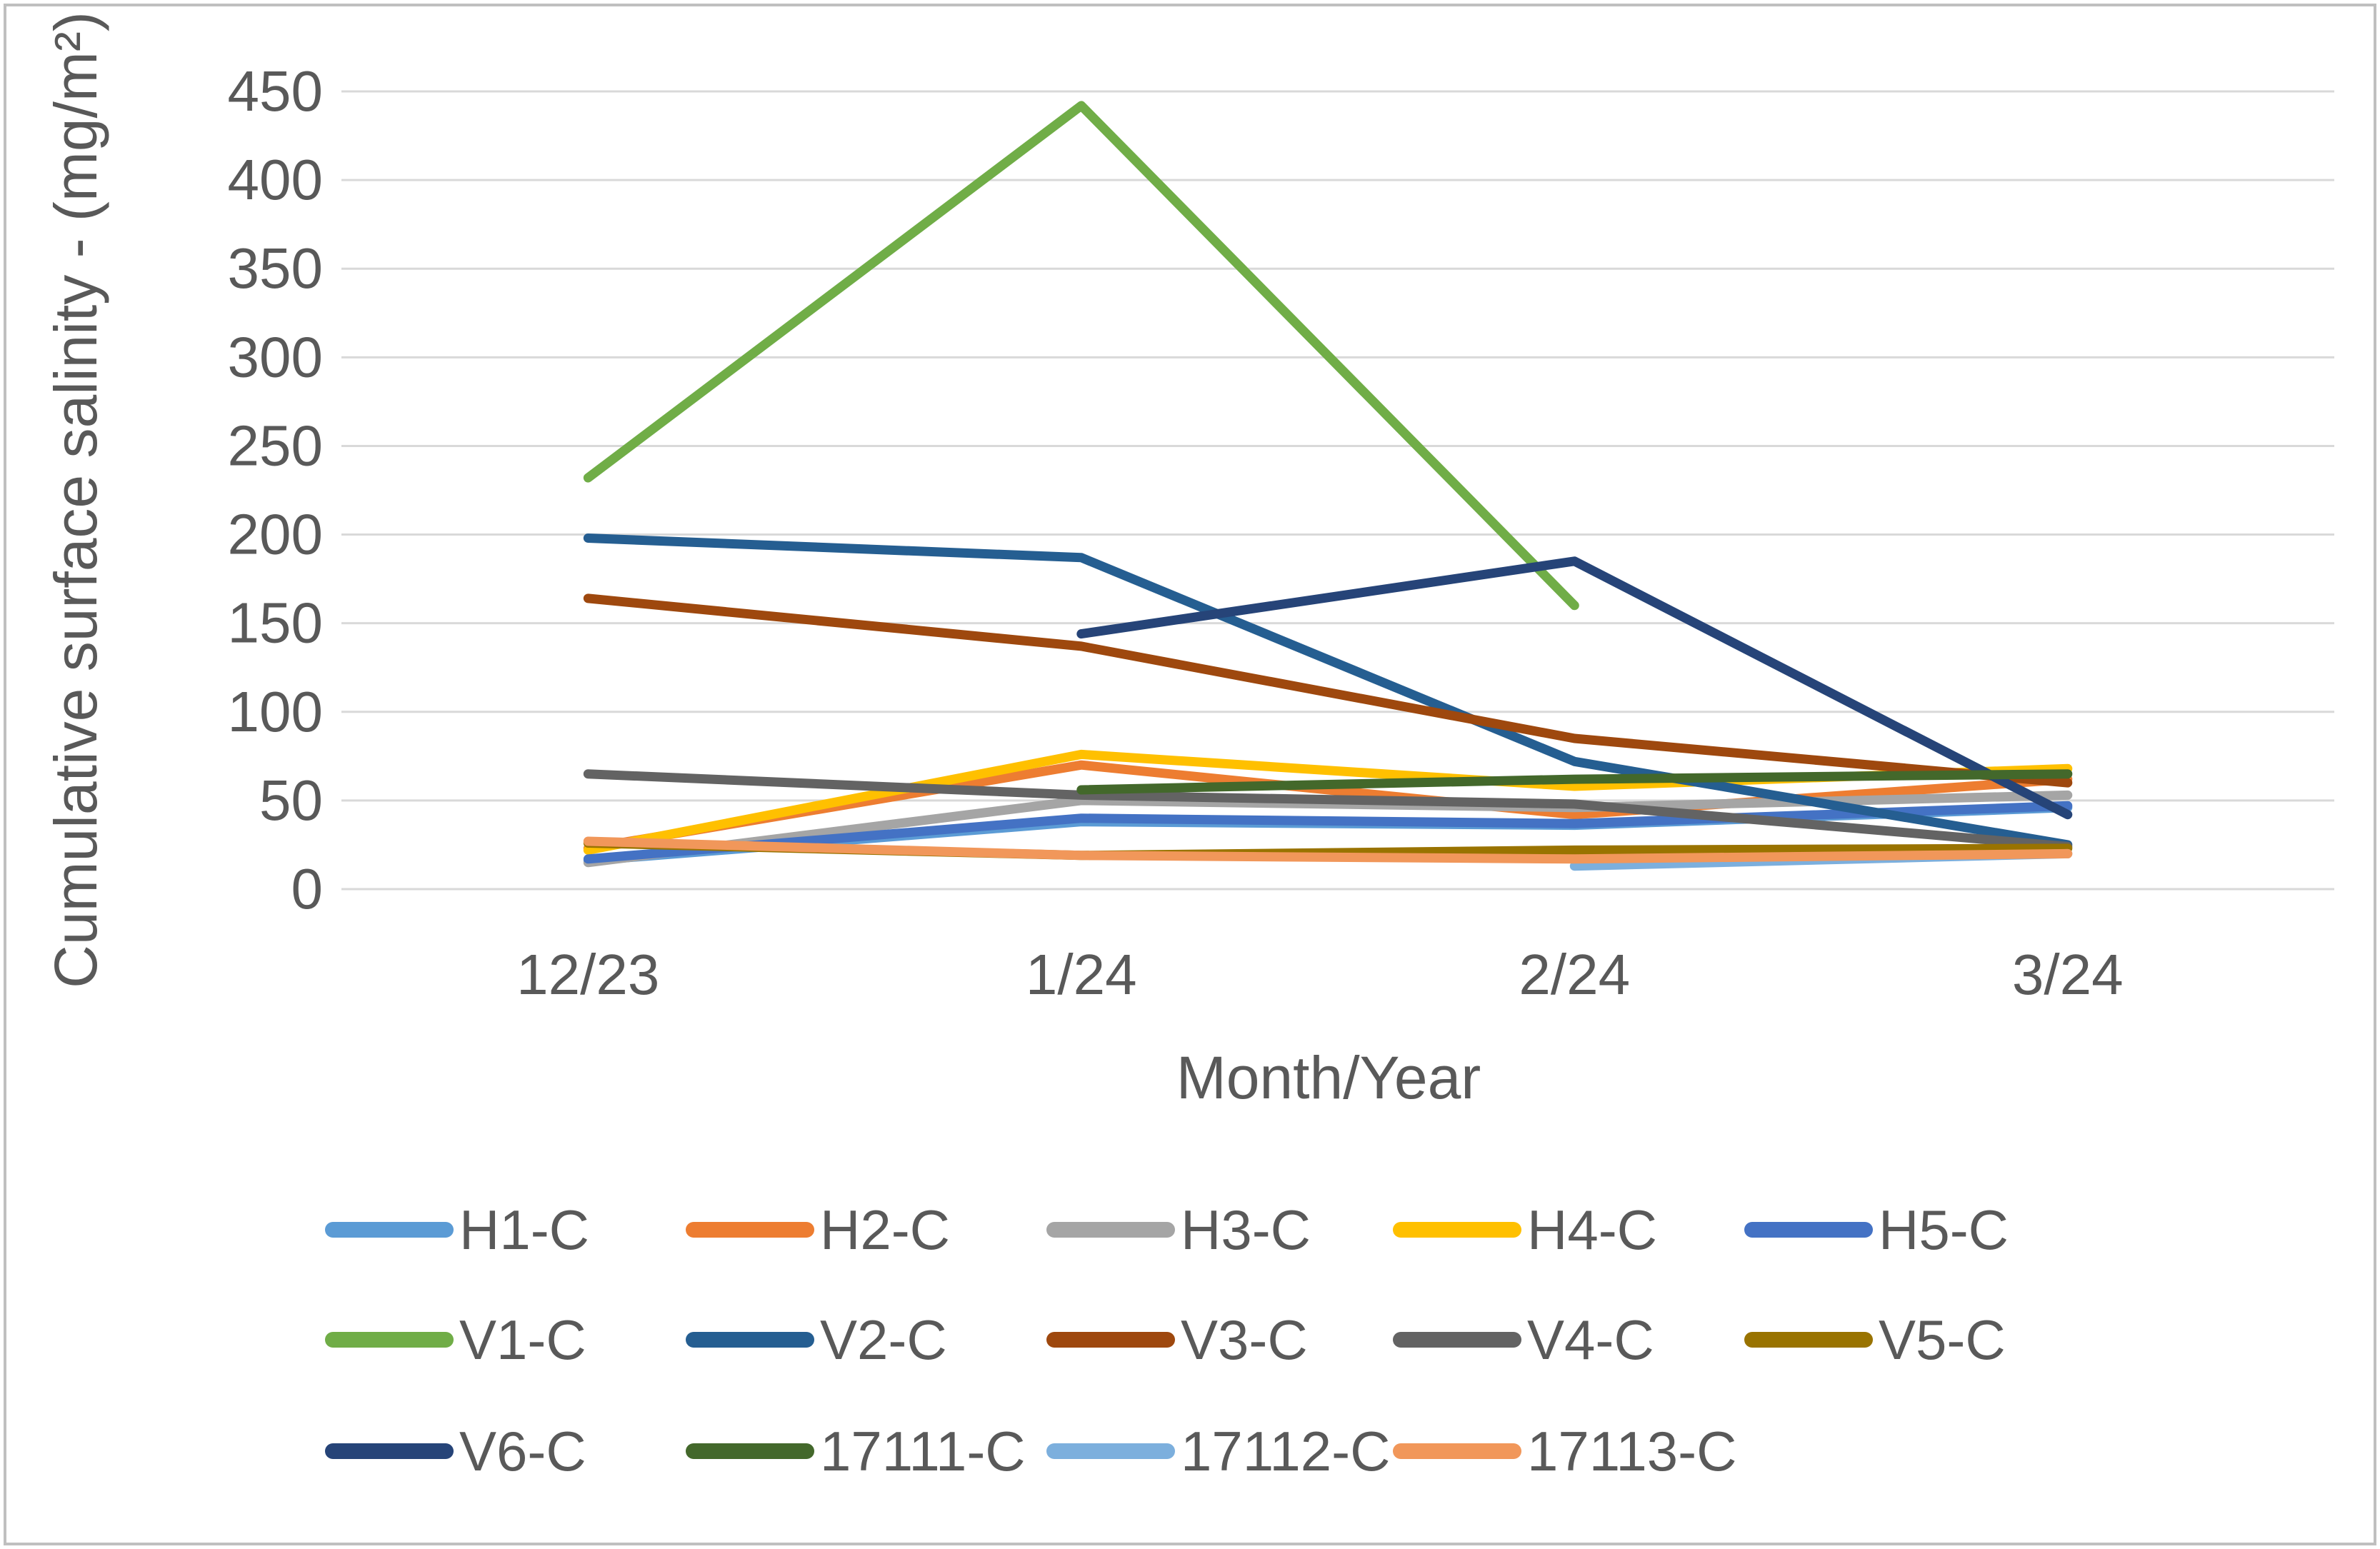  I want to click on legend-label: H3-C, so click(1246, 1229).